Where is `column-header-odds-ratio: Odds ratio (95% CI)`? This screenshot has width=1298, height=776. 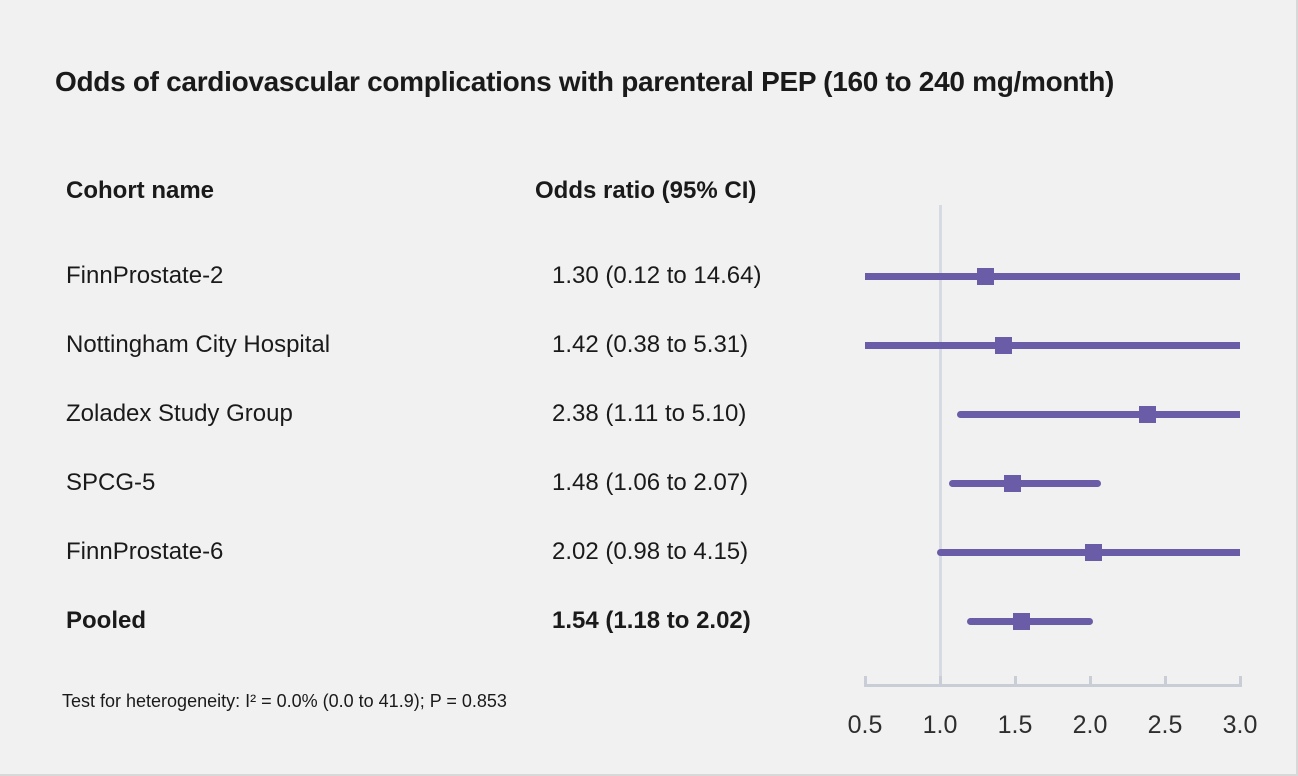 column-header-odds-ratio: Odds ratio (95% CI) is located at coordinates (646, 190).